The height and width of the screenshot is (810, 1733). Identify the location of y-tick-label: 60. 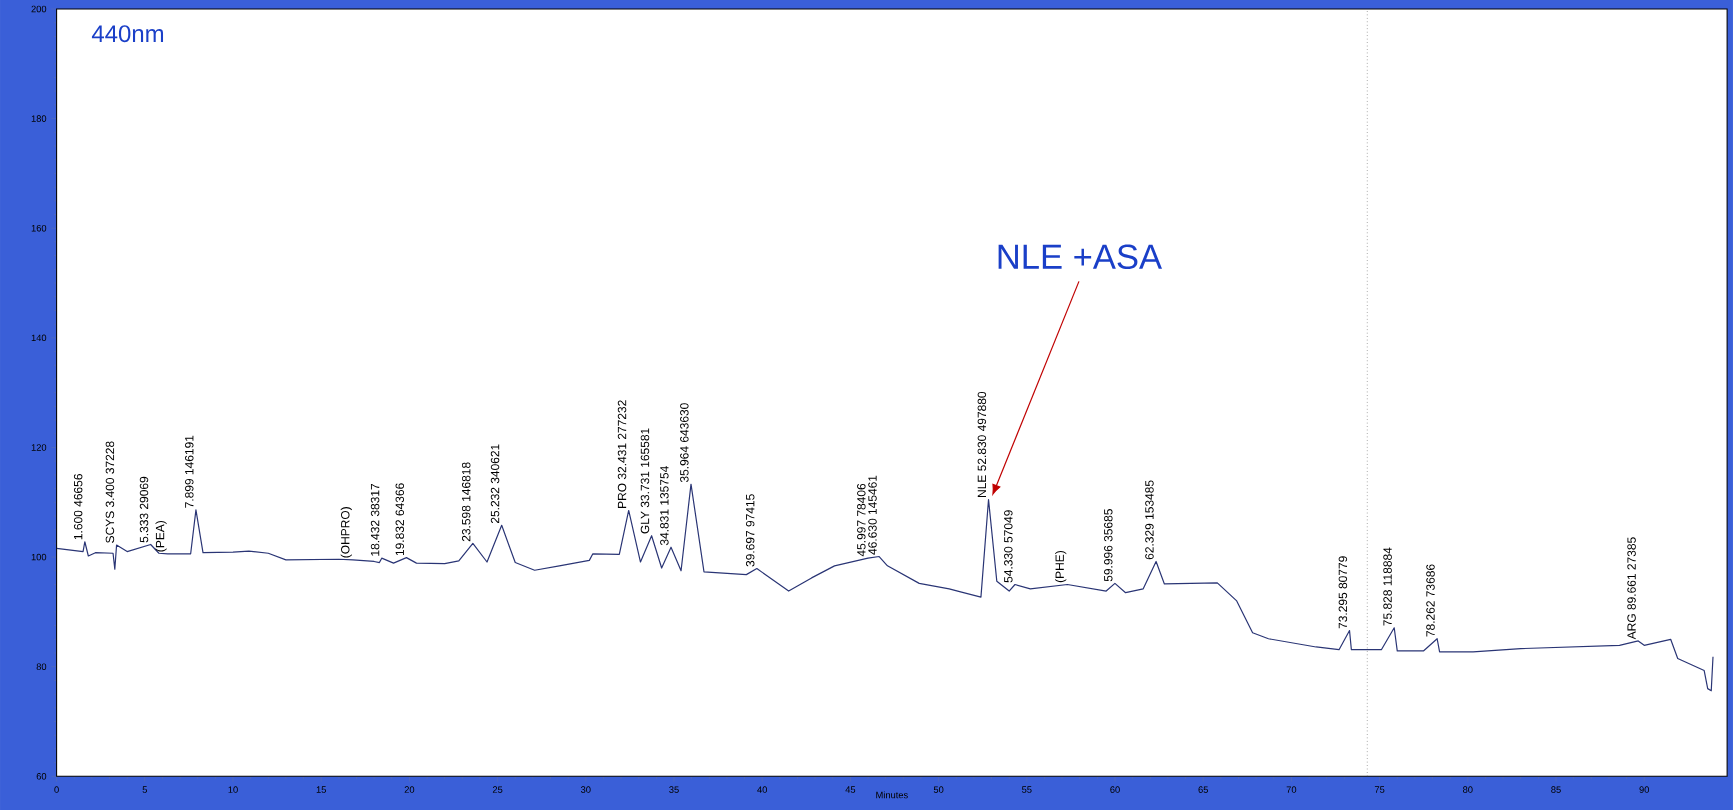
(41, 776).